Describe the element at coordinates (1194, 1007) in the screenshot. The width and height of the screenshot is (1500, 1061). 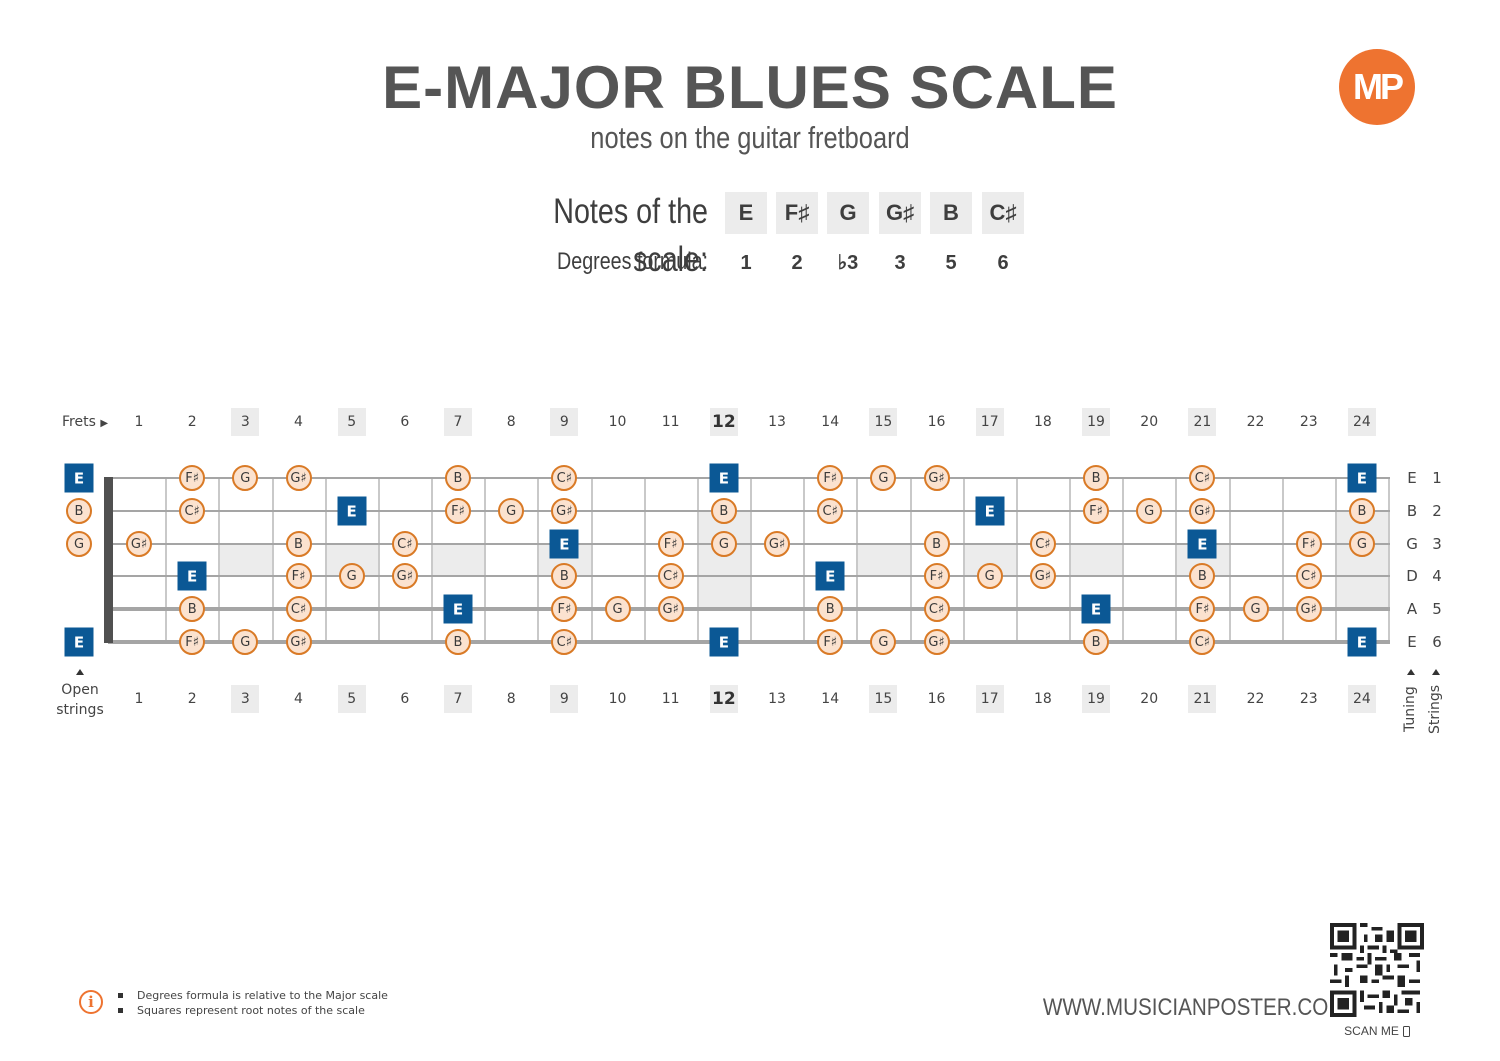
I see `website-link: WWW.MUSICIANPOSTER.COM` at that location.